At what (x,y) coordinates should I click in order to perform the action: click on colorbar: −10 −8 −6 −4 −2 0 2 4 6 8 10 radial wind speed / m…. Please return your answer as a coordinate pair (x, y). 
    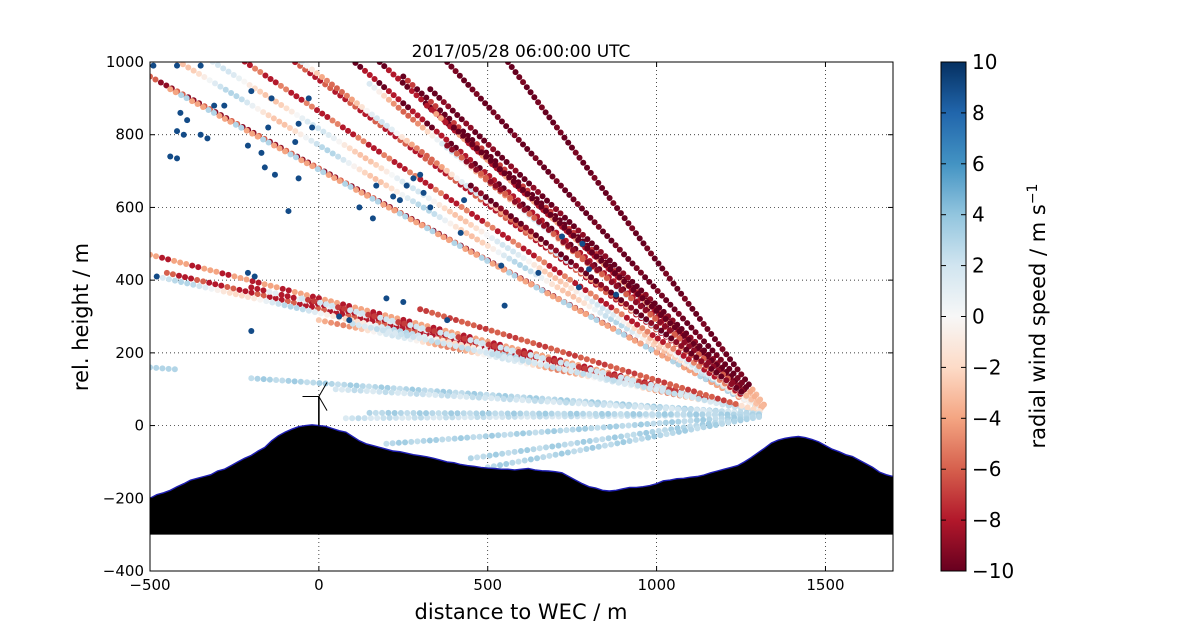
    Looking at the image, I should click on (995, 316).